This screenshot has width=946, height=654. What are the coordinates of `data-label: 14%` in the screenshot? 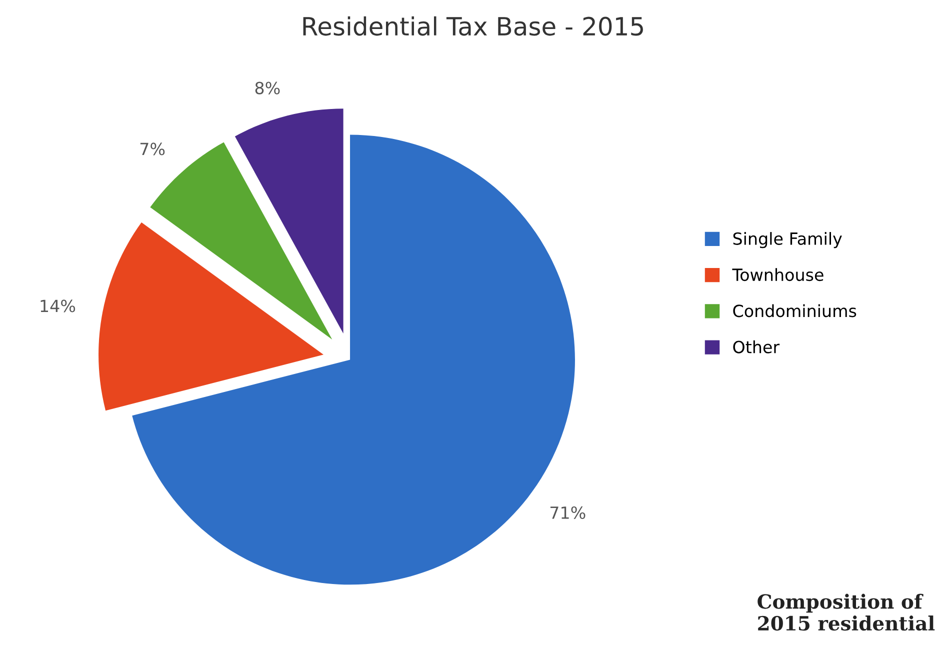 It's located at (58, 306).